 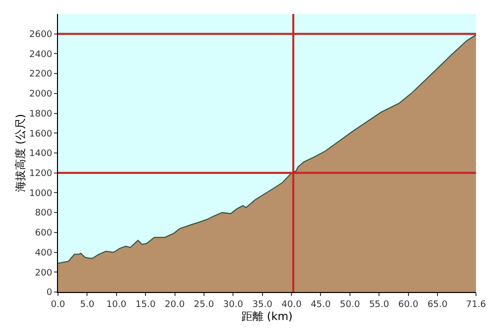 I want to click on x-tick-label: 40.0, so click(x=291, y=305).